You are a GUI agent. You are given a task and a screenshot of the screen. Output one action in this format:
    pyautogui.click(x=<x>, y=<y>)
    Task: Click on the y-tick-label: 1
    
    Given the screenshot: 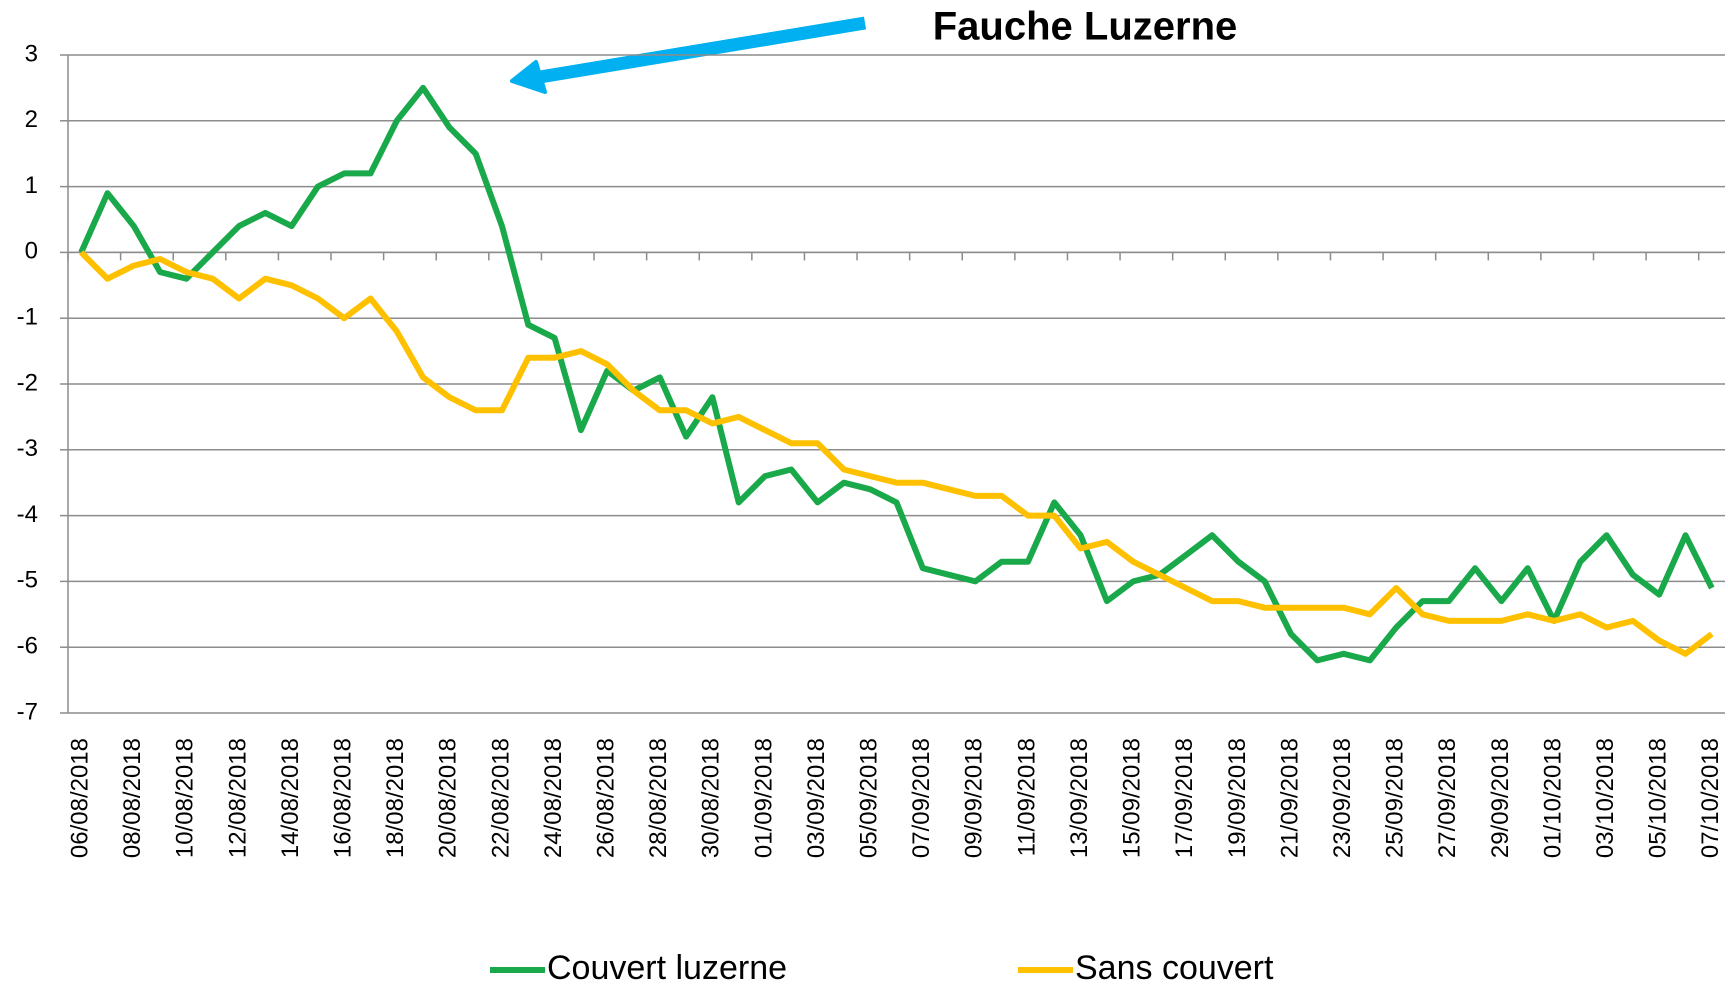 What is the action you would take?
    pyautogui.click(x=31, y=185)
    